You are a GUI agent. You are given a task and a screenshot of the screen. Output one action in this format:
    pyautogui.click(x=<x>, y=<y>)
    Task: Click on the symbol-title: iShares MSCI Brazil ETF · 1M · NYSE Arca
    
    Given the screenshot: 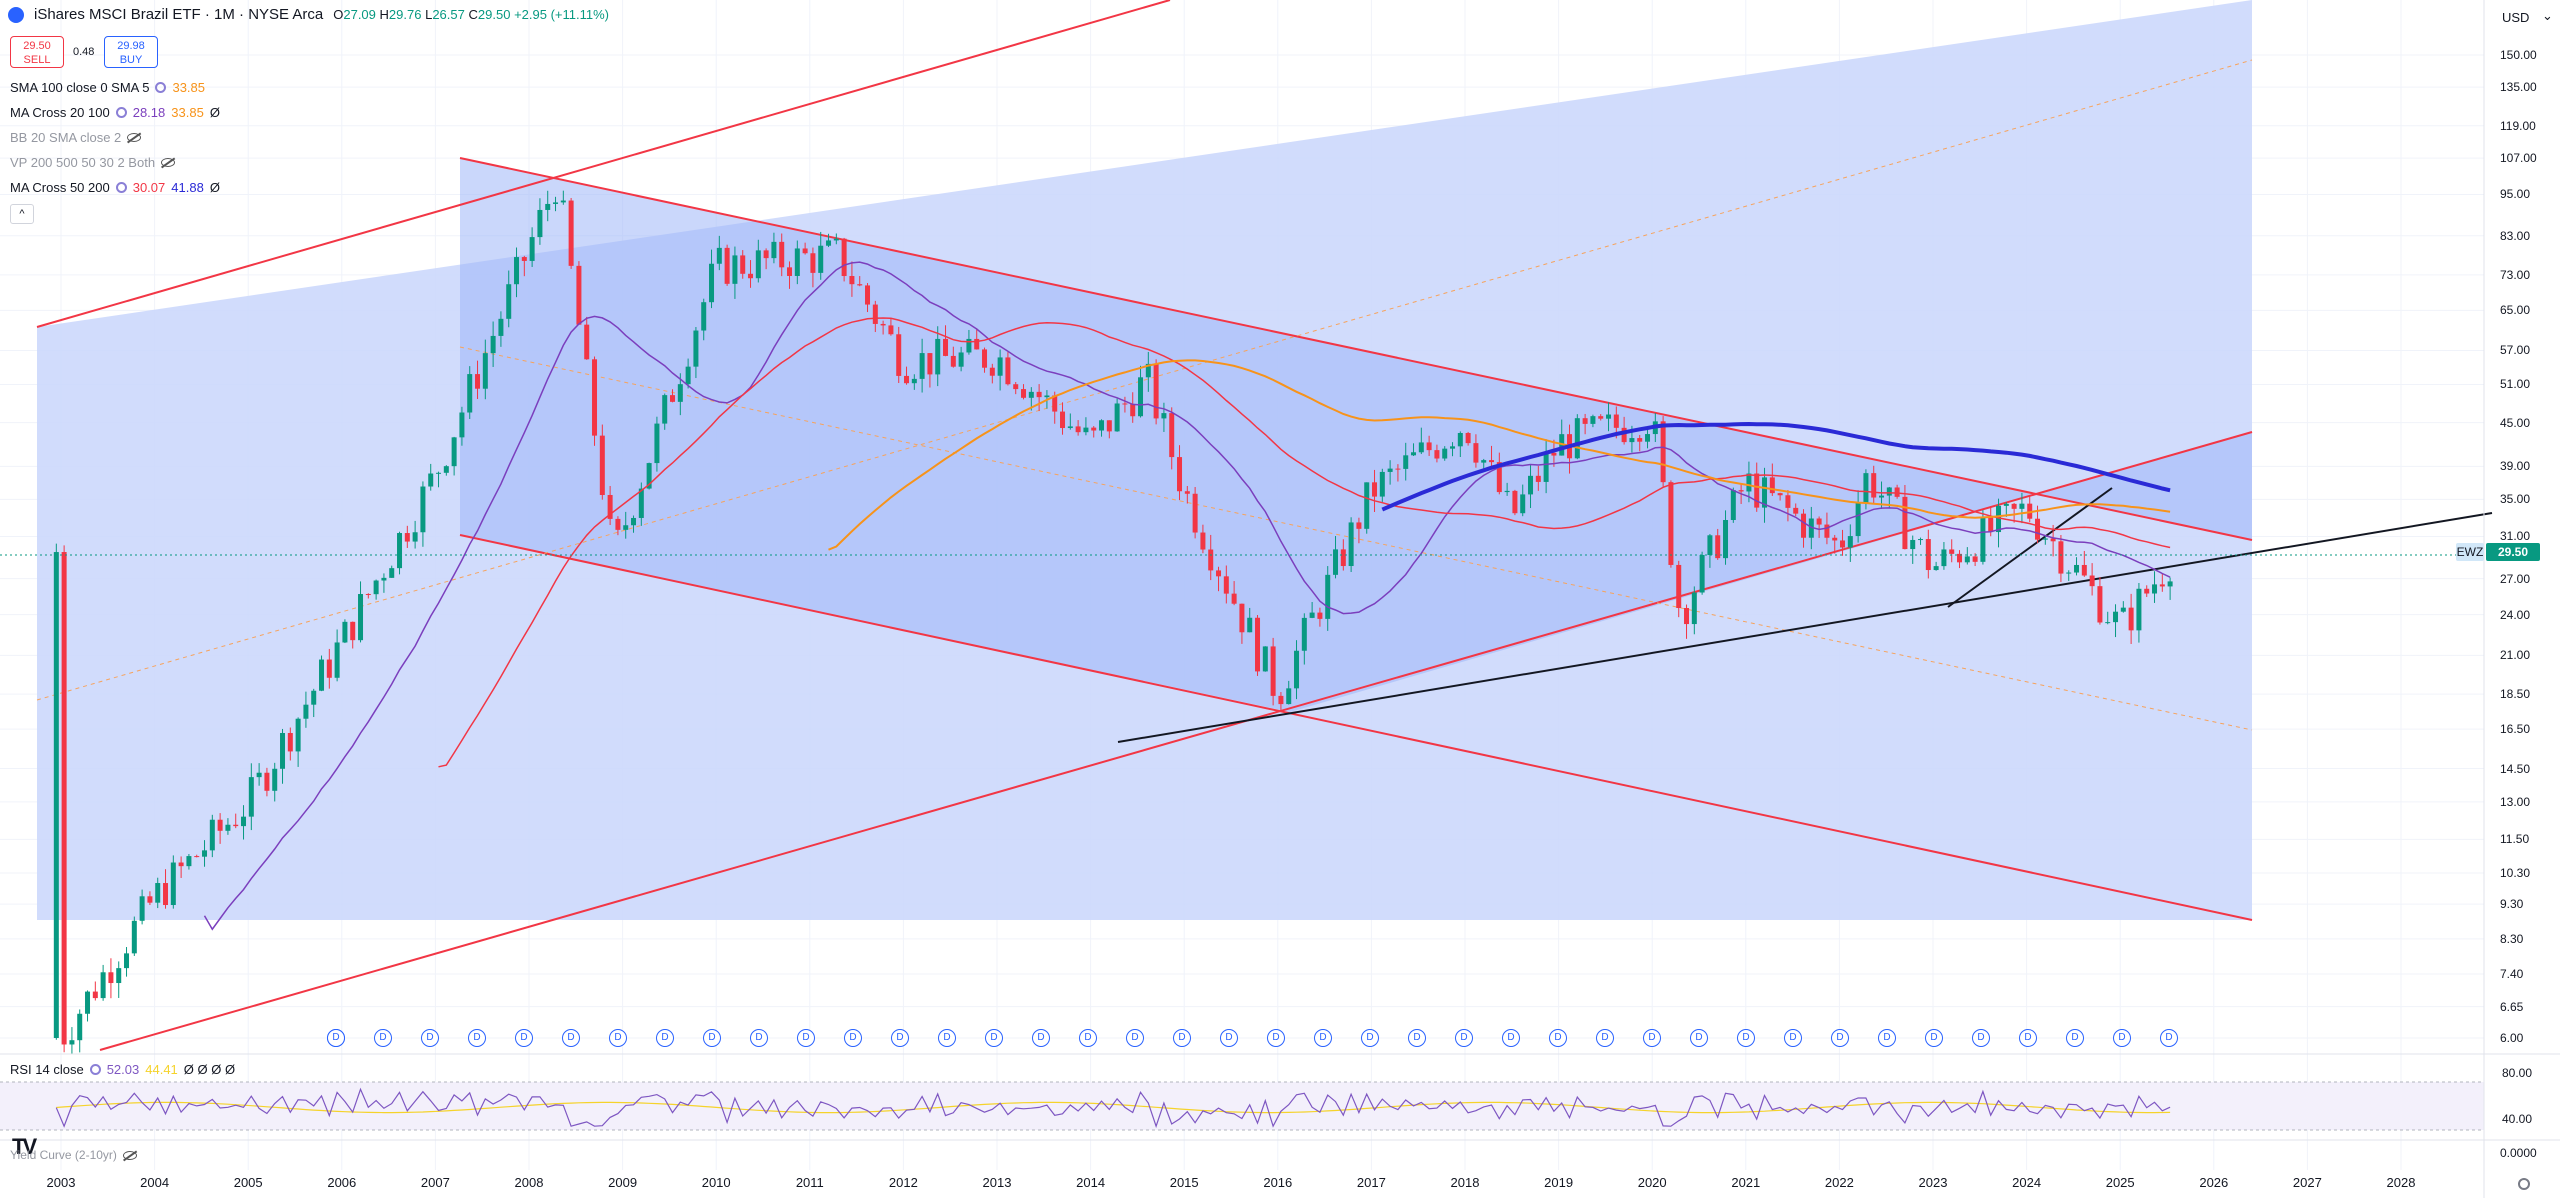 What is the action you would take?
    pyautogui.click(x=179, y=14)
    